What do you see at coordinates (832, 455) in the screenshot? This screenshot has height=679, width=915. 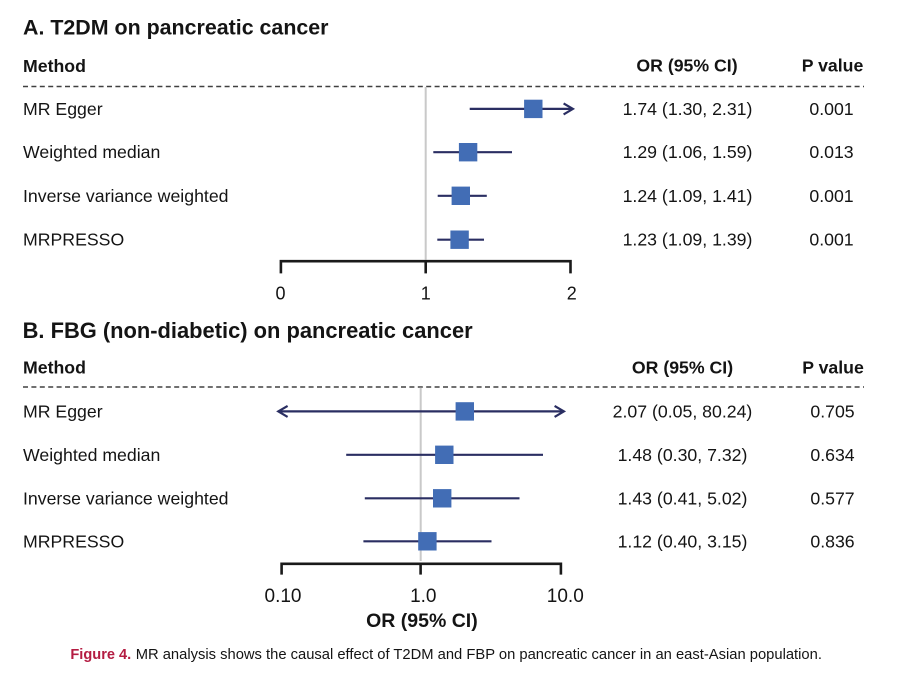 I see `svg-text: 0.634` at bounding box center [832, 455].